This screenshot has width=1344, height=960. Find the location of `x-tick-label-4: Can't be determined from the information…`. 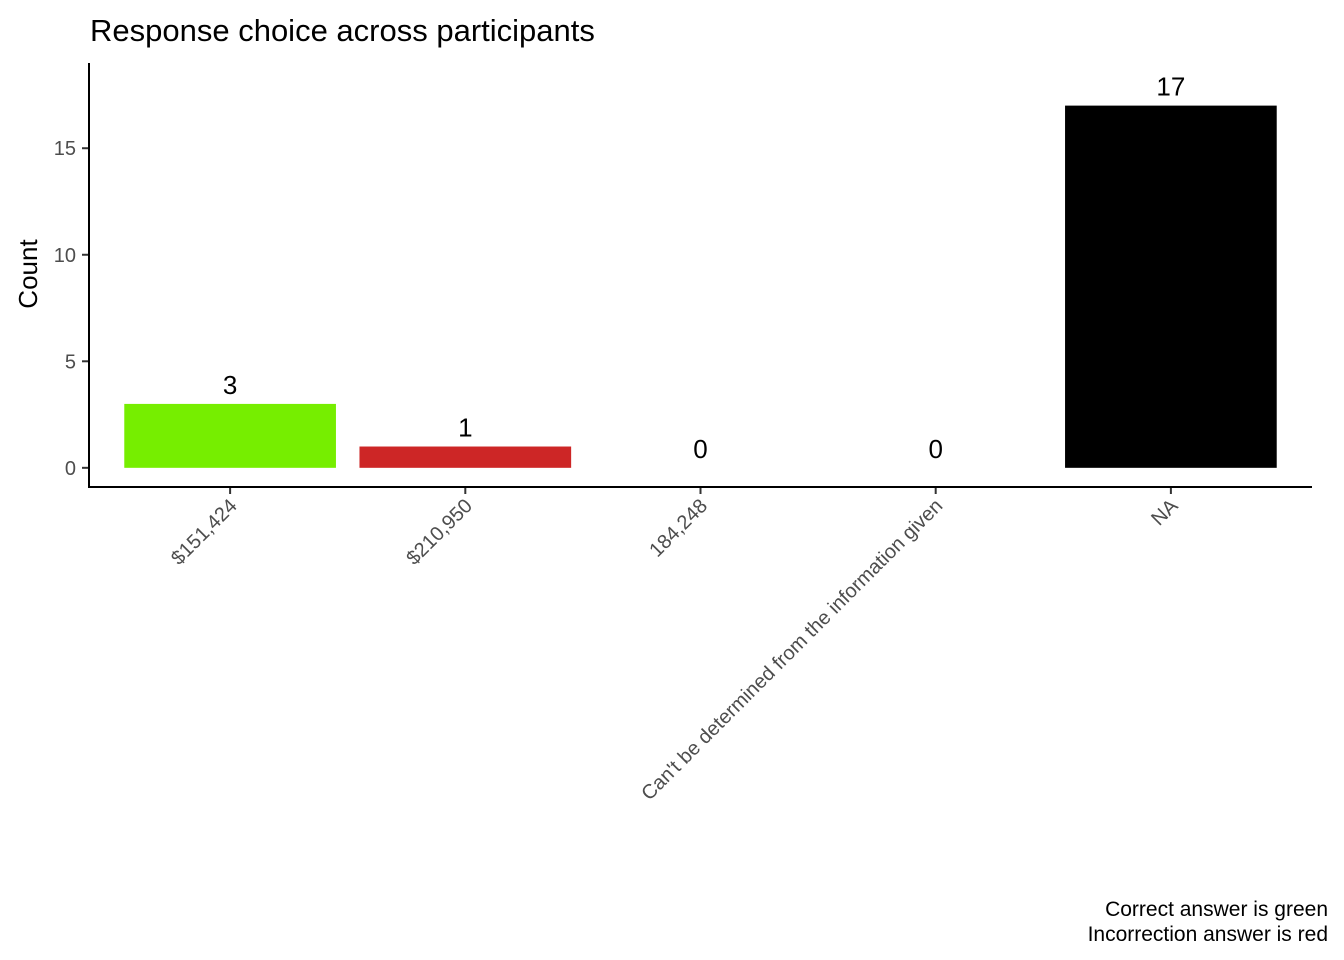

x-tick-label-4: Can't be determined from the information… is located at coordinates (792, 650).